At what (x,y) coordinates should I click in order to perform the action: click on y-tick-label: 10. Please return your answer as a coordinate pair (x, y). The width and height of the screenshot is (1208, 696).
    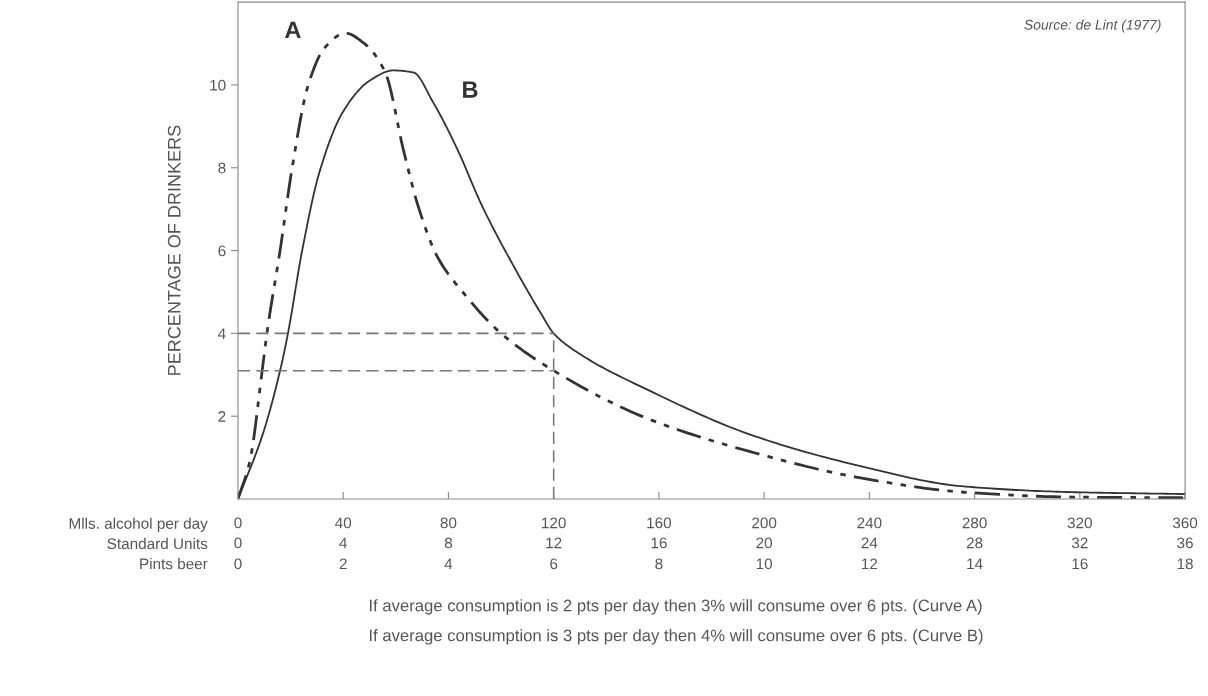
    Looking at the image, I should click on (218, 85).